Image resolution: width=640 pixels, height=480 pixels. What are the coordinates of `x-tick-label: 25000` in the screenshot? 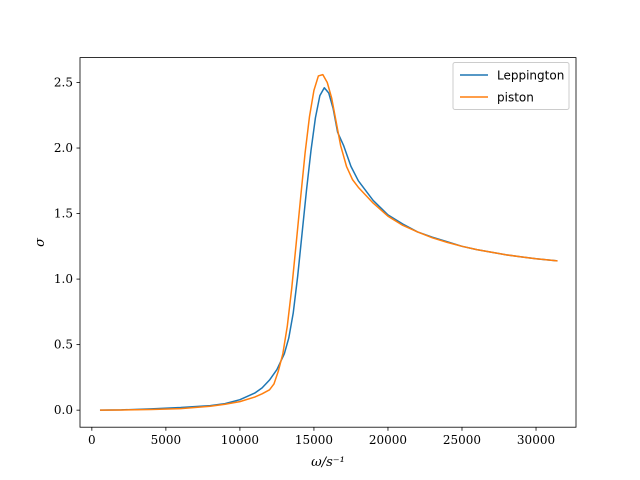 It's located at (462, 440).